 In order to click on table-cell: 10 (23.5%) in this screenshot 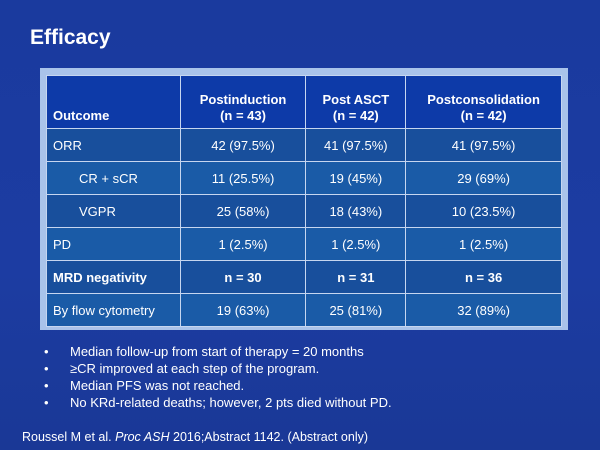, I will do `click(483, 211)`.